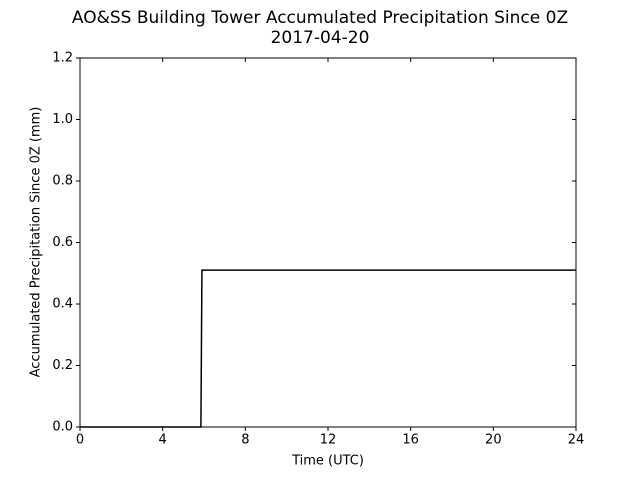 Image resolution: width=640 pixels, height=480 pixels. What do you see at coordinates (62, 58) in the screenshot?
I see `y-tick-label: 1.2` at bounding box center [62, 58].